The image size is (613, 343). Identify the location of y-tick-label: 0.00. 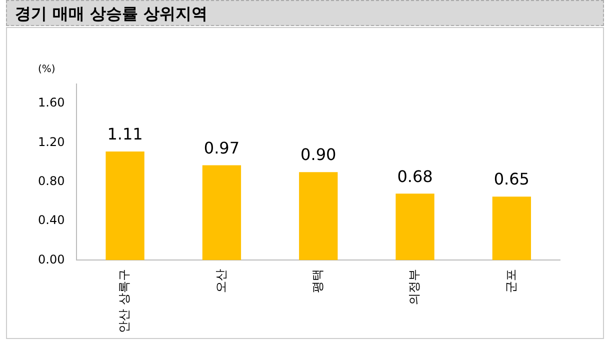
(51, 259).